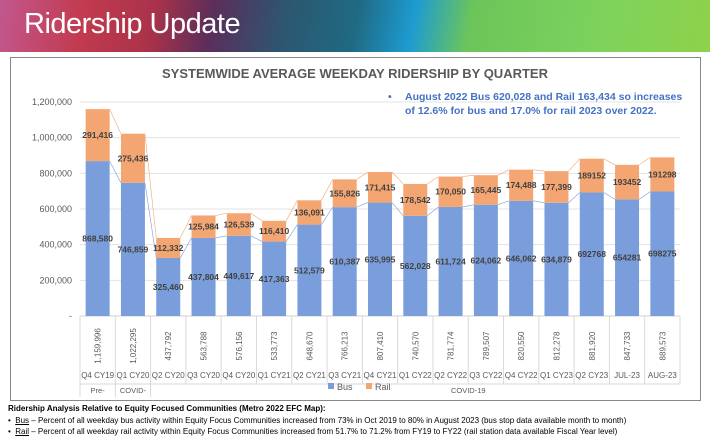 This screenshot has width=710, height=441. What do you see at coordinates (55, 245) in the screenshot?
I see `y-tick-label: 400,000` at bounding box center [55, 245].